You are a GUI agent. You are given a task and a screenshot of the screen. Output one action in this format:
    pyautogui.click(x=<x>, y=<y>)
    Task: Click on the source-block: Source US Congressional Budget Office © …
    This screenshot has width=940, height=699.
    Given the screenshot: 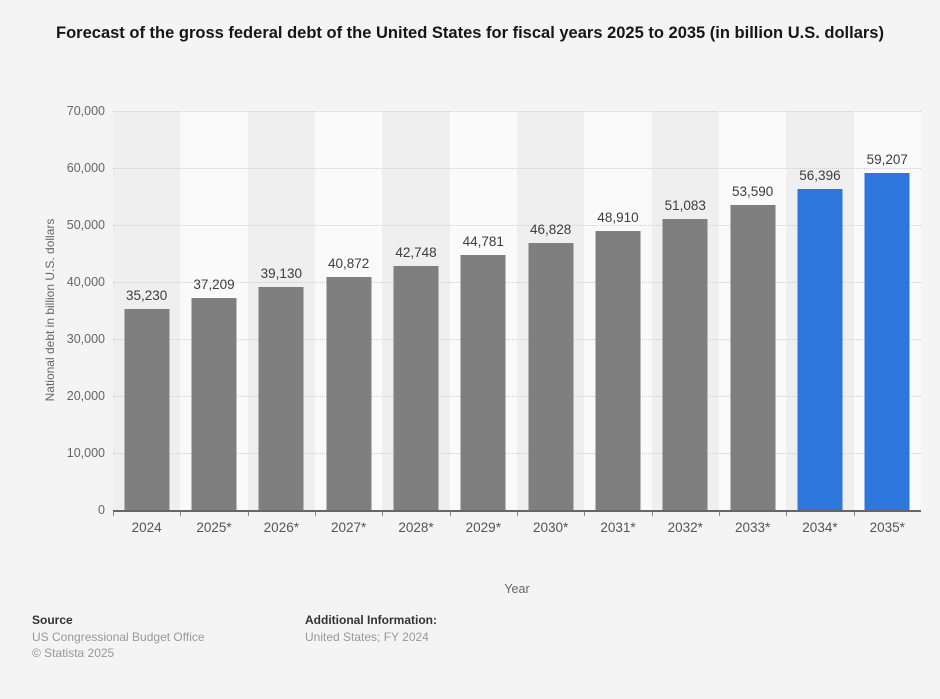 What is the action you would take?
    pyautogui.click(x=118, y=637)
    